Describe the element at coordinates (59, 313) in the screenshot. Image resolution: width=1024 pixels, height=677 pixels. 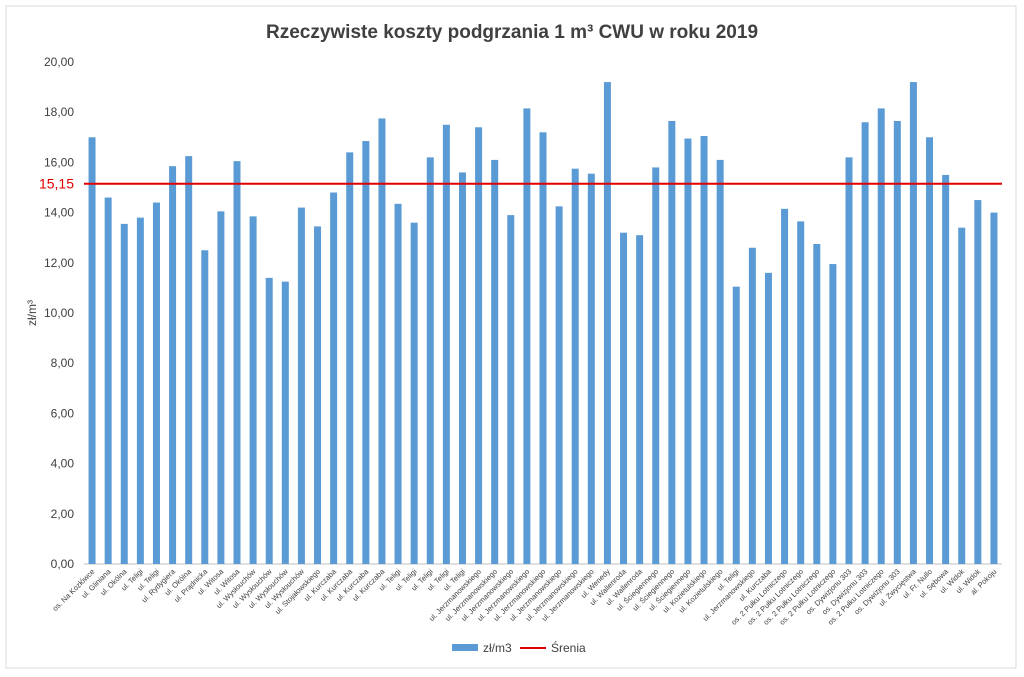
I see `y-tick-label: 10,00` at that location.